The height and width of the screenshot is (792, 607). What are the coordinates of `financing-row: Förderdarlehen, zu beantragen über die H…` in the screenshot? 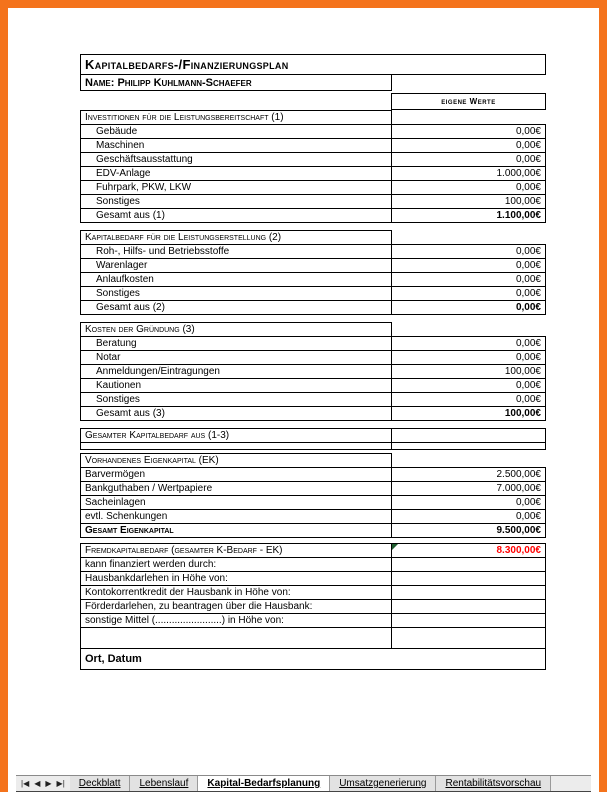 It's located at (313, 606).